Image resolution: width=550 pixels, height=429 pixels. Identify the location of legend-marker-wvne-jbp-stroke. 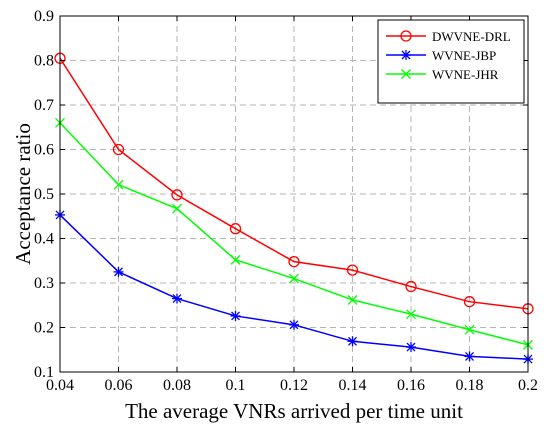
(406, 55).